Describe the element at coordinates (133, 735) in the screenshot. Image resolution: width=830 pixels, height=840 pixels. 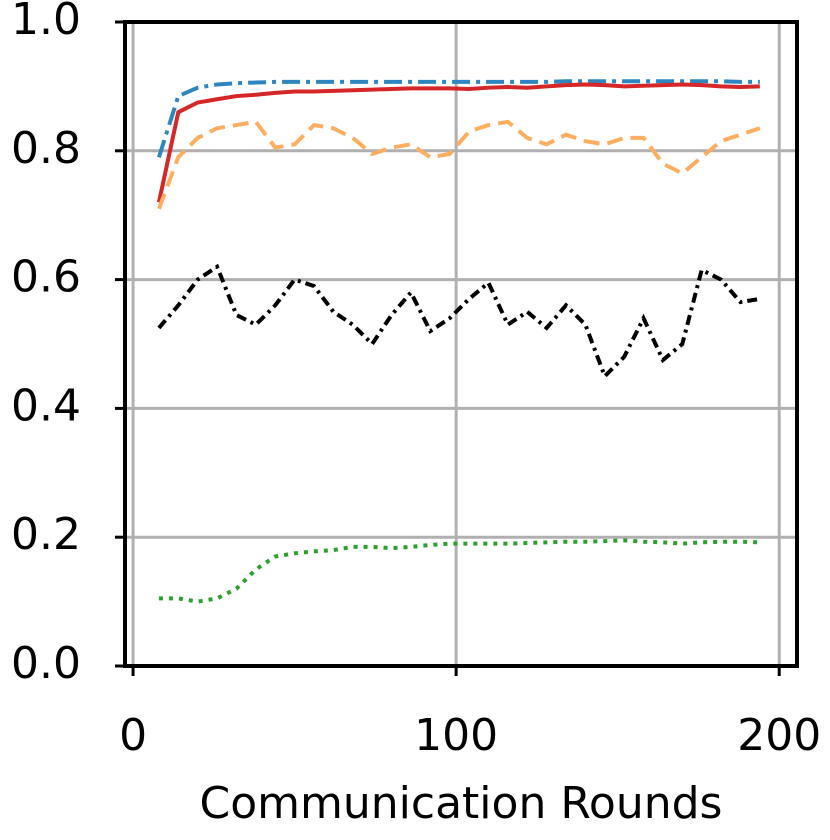
I see `x-tick-label: 0` at that location.